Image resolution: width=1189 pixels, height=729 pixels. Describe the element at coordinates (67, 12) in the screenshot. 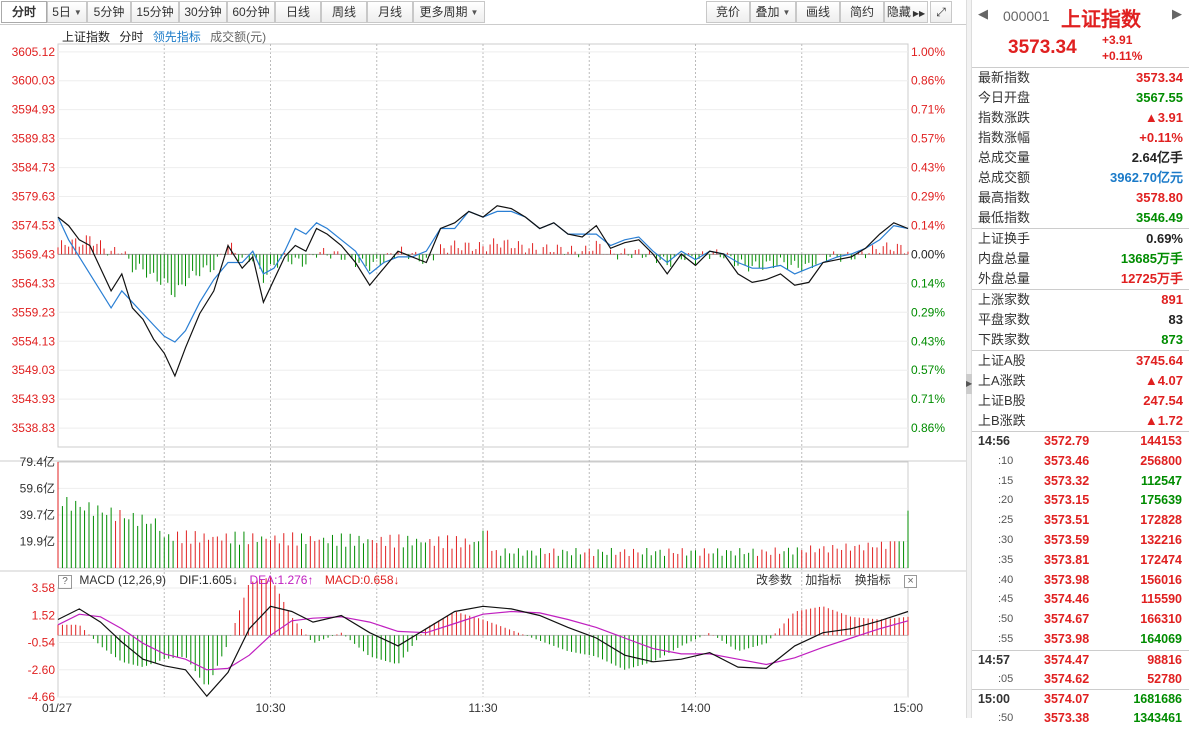

I see `period-tab-1: 5日 ▼` at that location.